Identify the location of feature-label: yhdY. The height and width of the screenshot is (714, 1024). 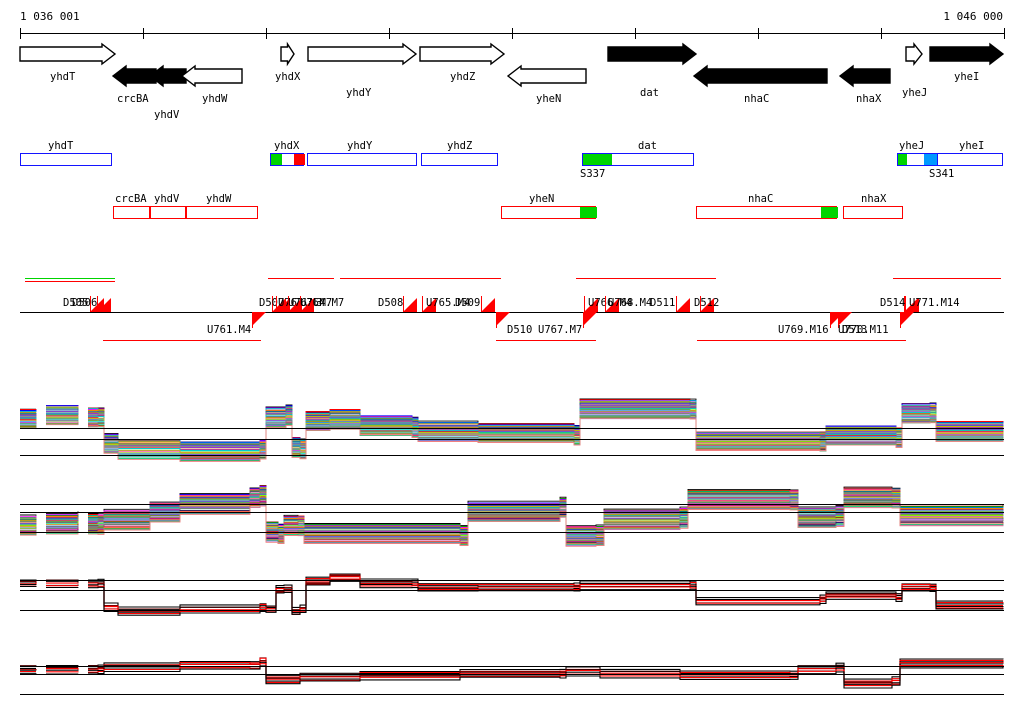
(360, 146).